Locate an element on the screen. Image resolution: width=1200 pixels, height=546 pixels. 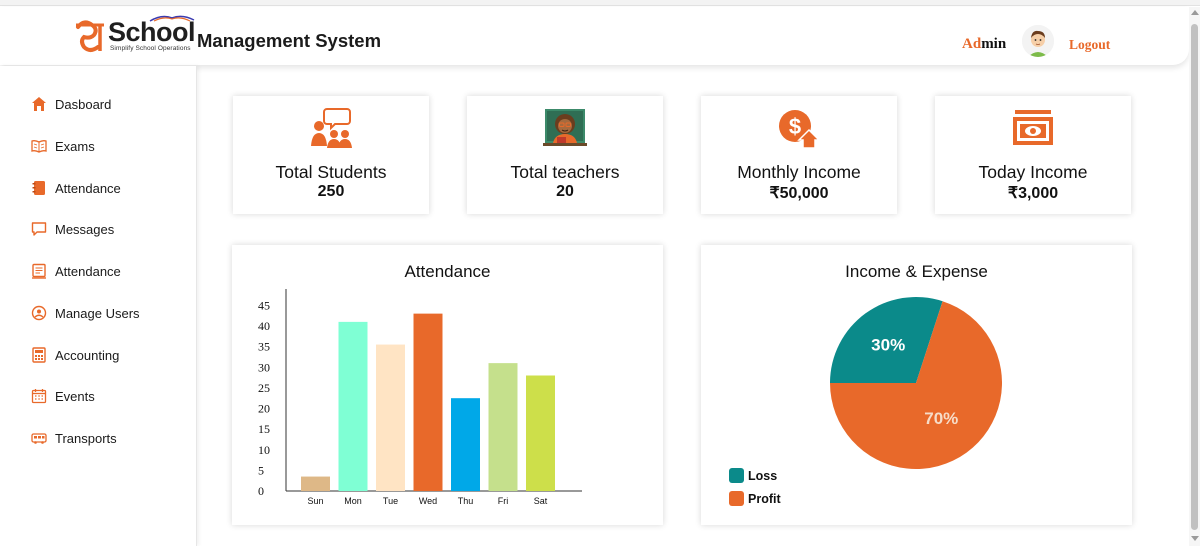
attendance-bar-chart: 0 5 10 15 20 25 30 35 40 45 Sun Mon Tue Wed Thu Fri Sat is located at coordinates (420, 397).